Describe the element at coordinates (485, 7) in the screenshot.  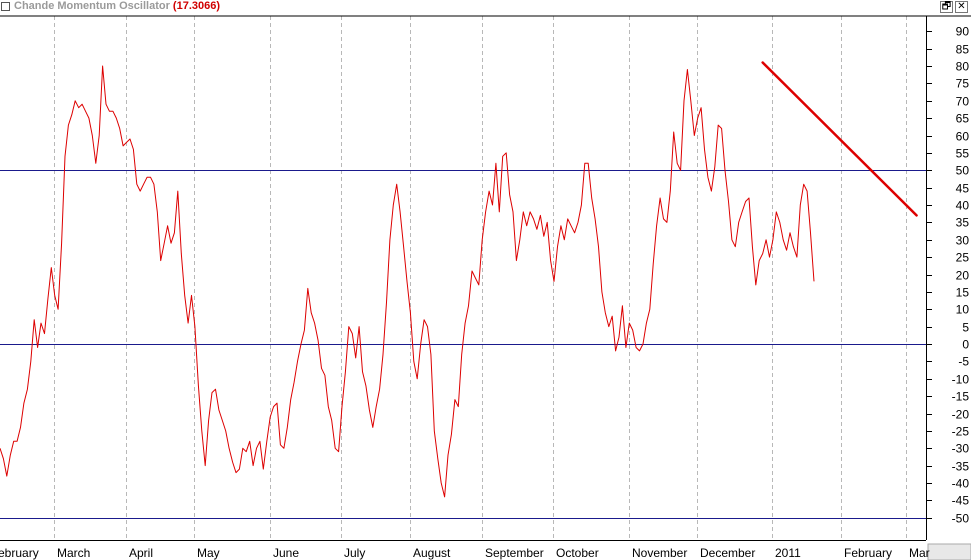
I see `indicator-title-bar: Chande Momentum Oscillator (17.3066) 🗗 ✕` at that location.